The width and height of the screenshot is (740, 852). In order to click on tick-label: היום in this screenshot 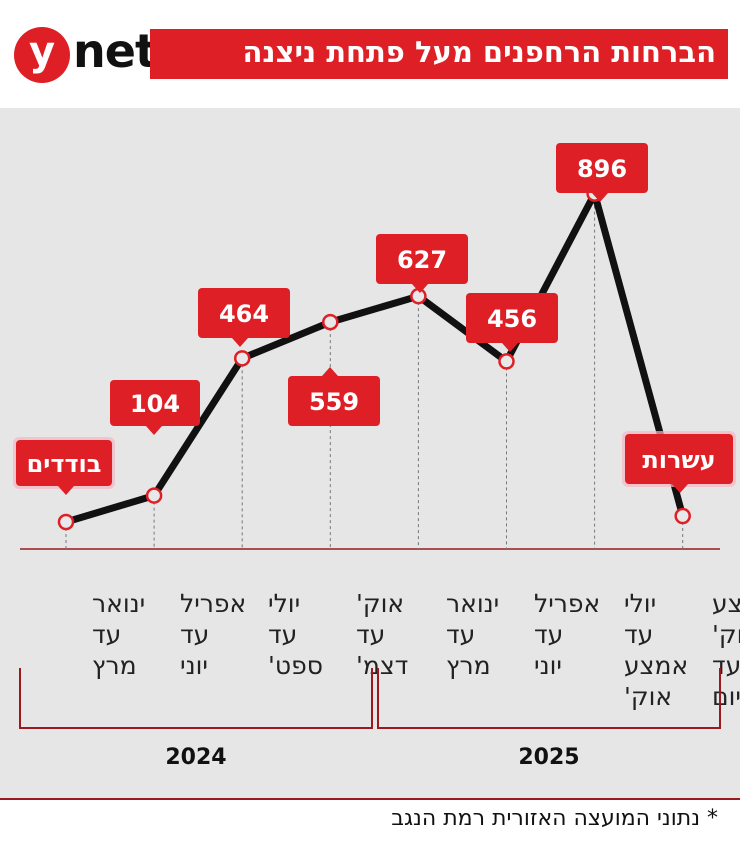, I will do `click(726, 696)`.